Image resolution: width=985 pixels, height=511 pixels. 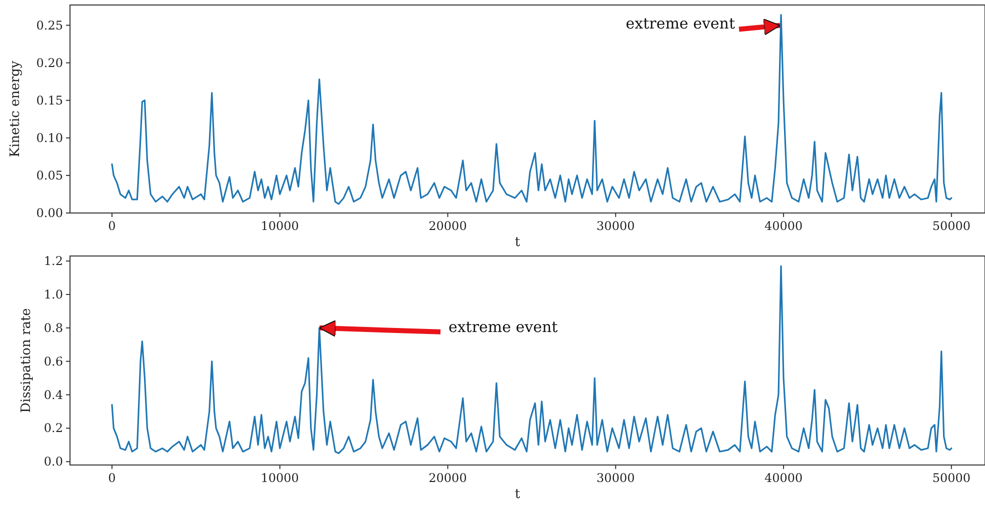 I want to click on y-tick-label: 0.25, so click(x=49, y=25).